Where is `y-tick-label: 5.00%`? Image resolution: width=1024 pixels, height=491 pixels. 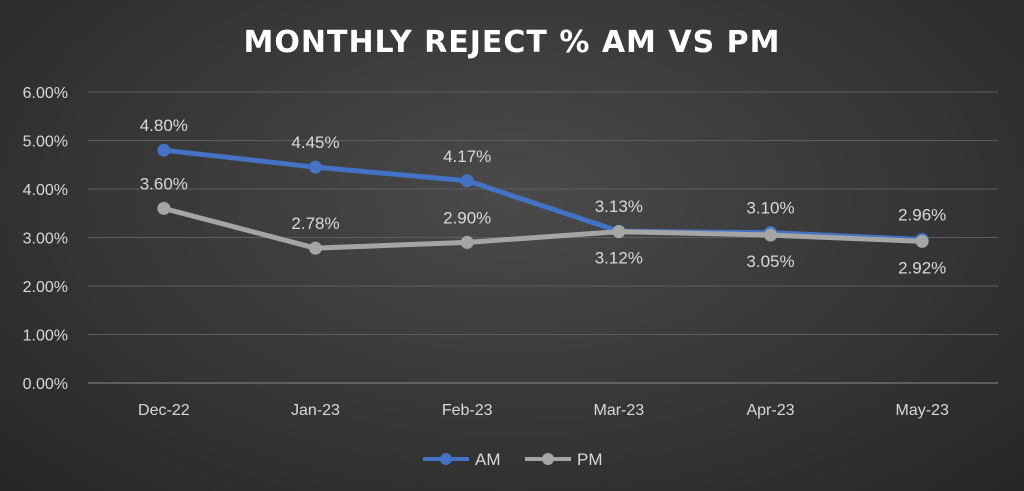
y-tick-label: 5.00% is located at coordinates (45, 142).